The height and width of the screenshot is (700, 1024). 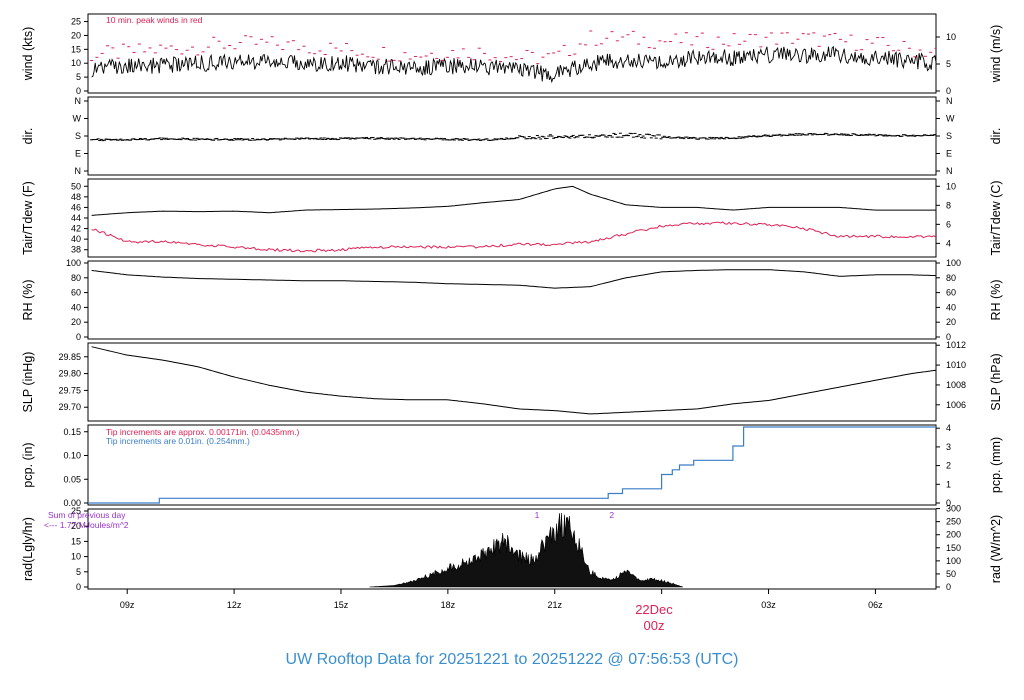 What do you see at coordinates (76, 207) in the screenshot?
I see `tick-label-left: 46` at bounding box center [76, 207].